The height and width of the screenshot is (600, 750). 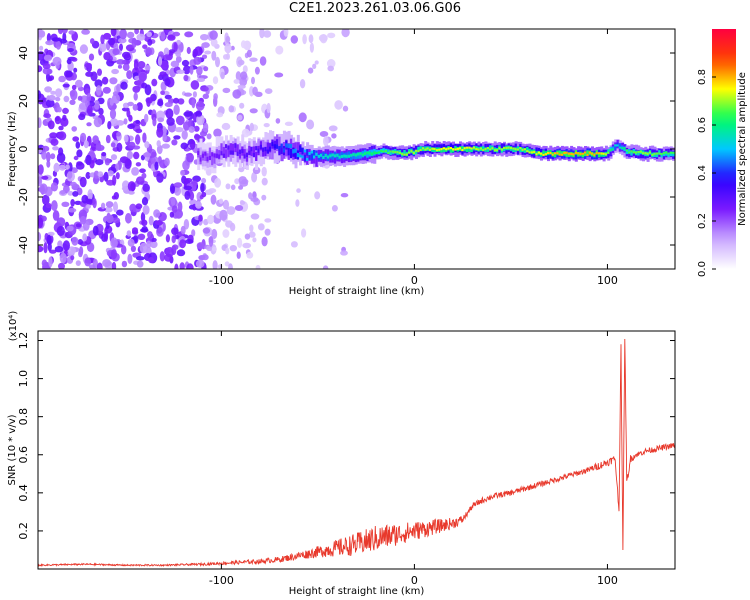 What do you see at coordinates (221, 580) in the screenshot?
I see `x-tick-label: -100` at bounding box center [221, 580].